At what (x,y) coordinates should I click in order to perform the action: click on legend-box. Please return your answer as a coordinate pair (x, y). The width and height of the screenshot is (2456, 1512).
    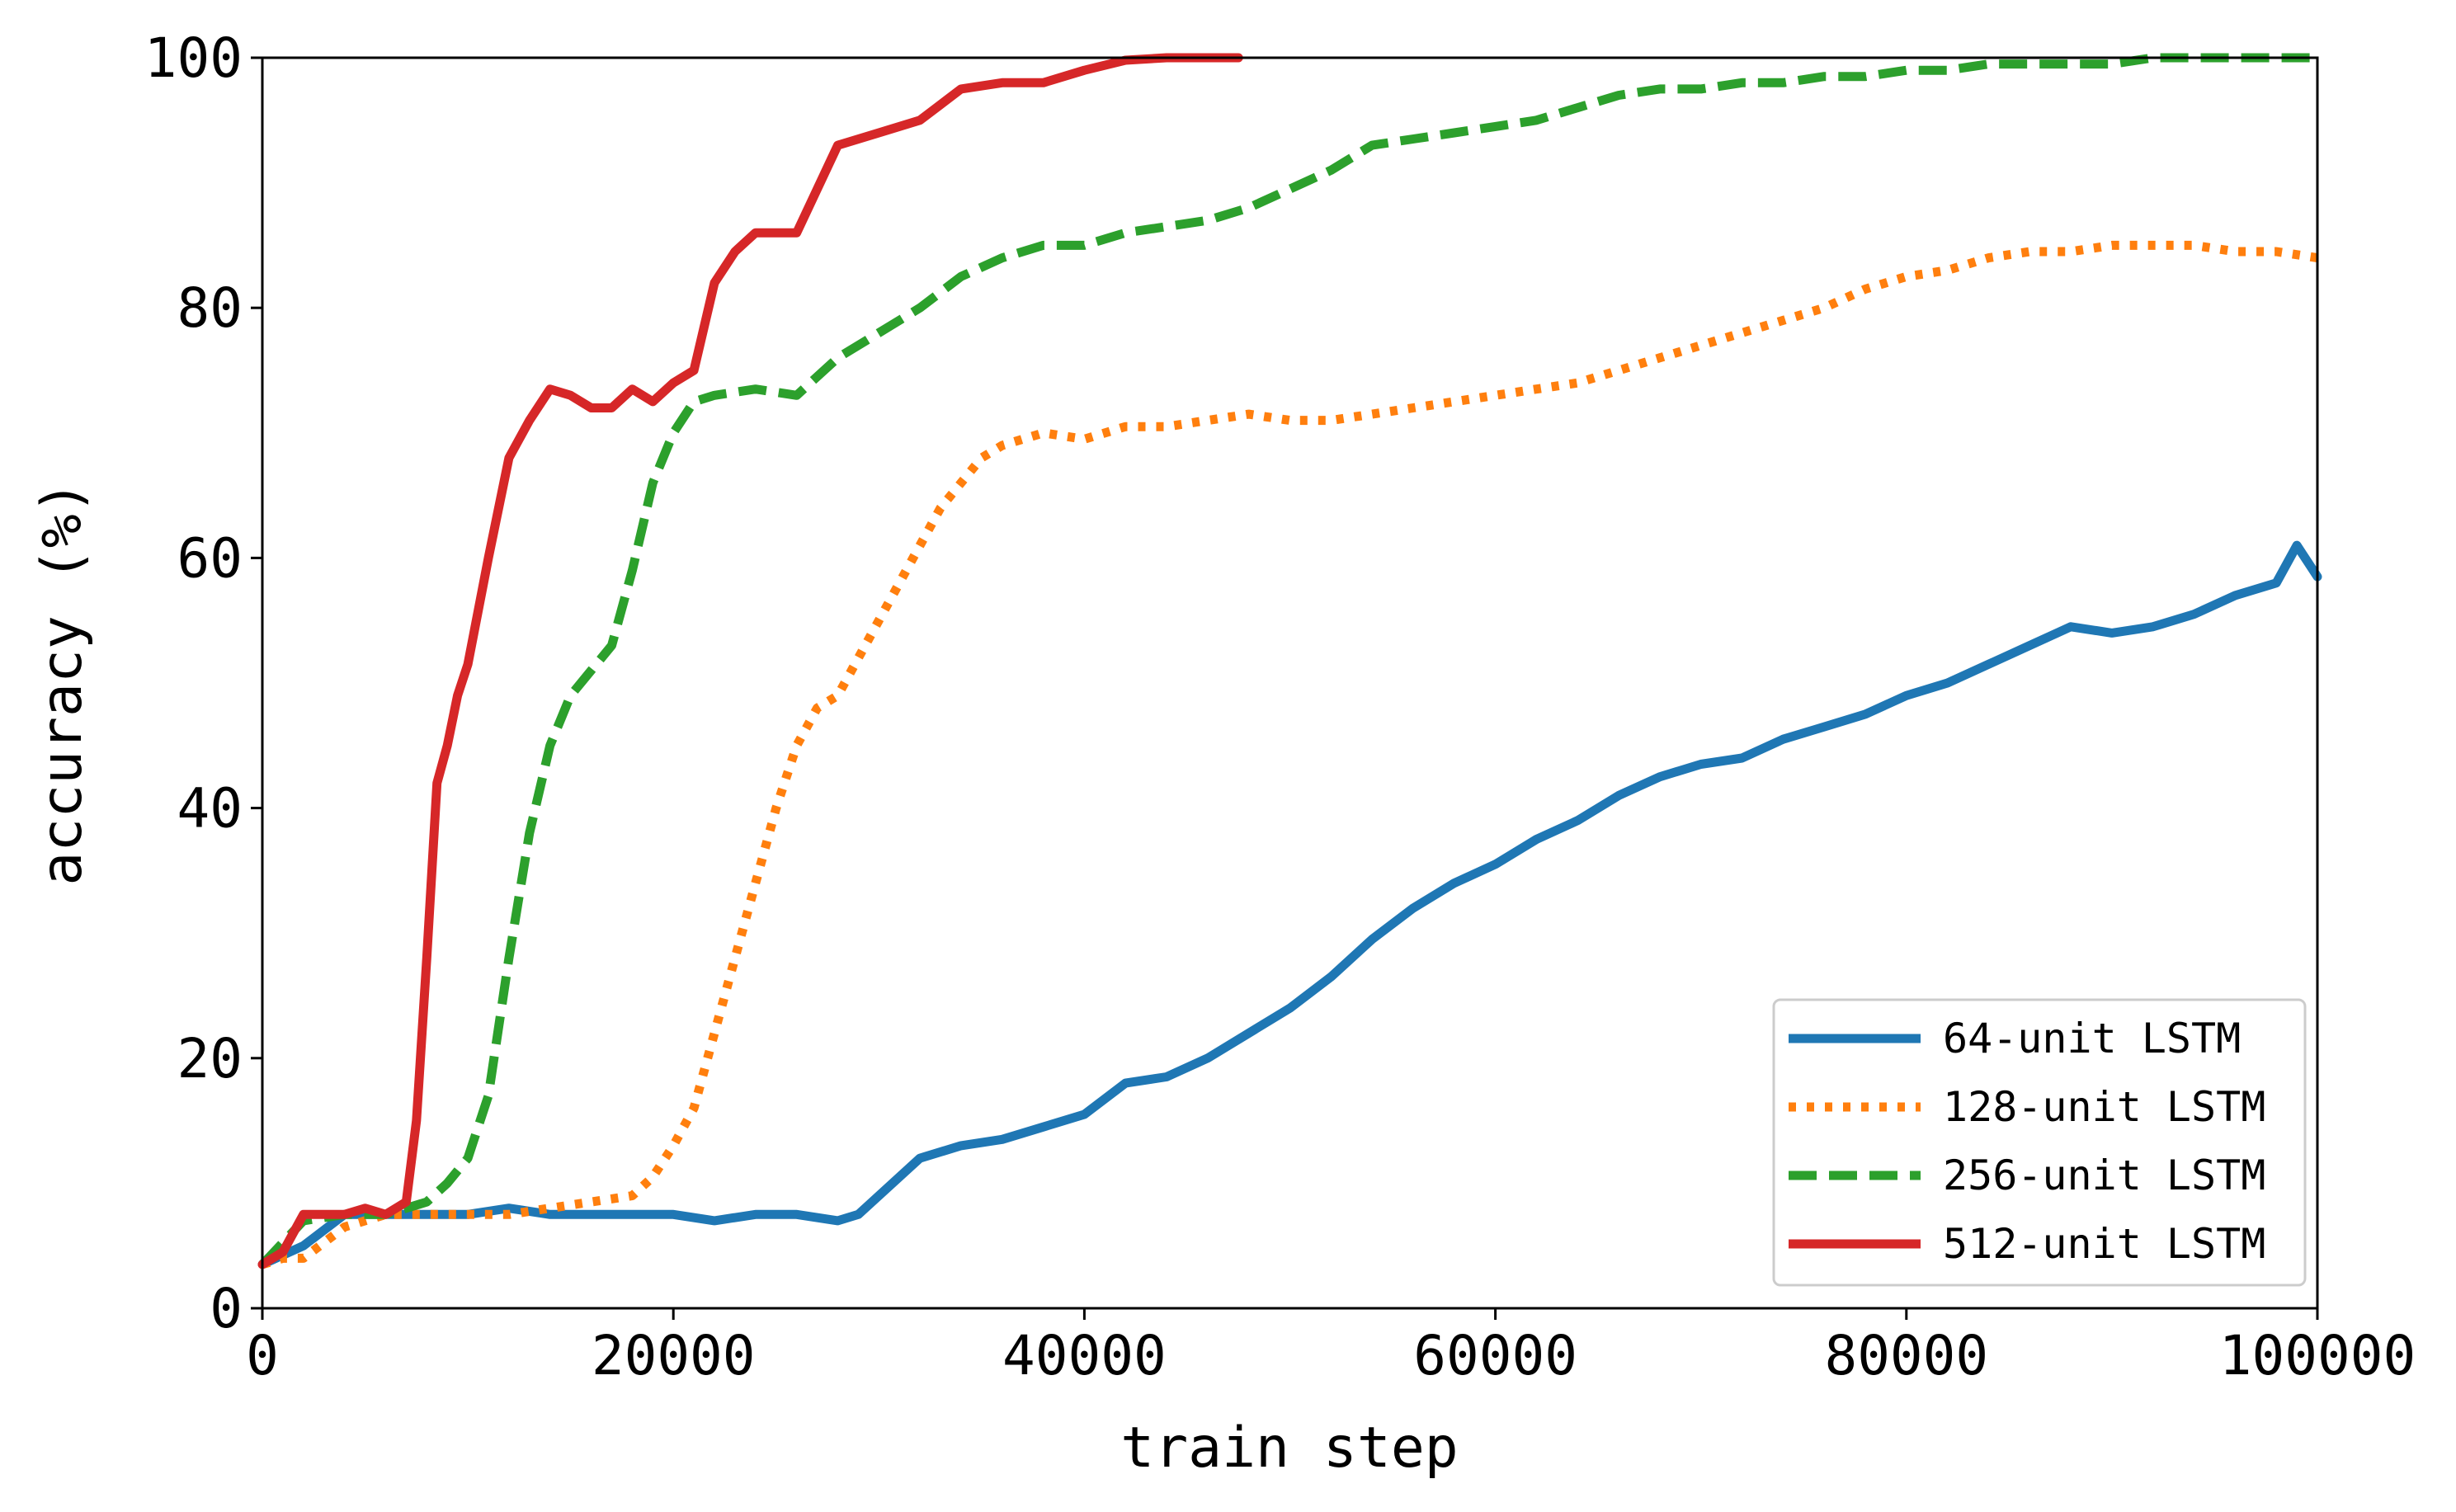
    Looking at the image, I should click on (2039, 1142).